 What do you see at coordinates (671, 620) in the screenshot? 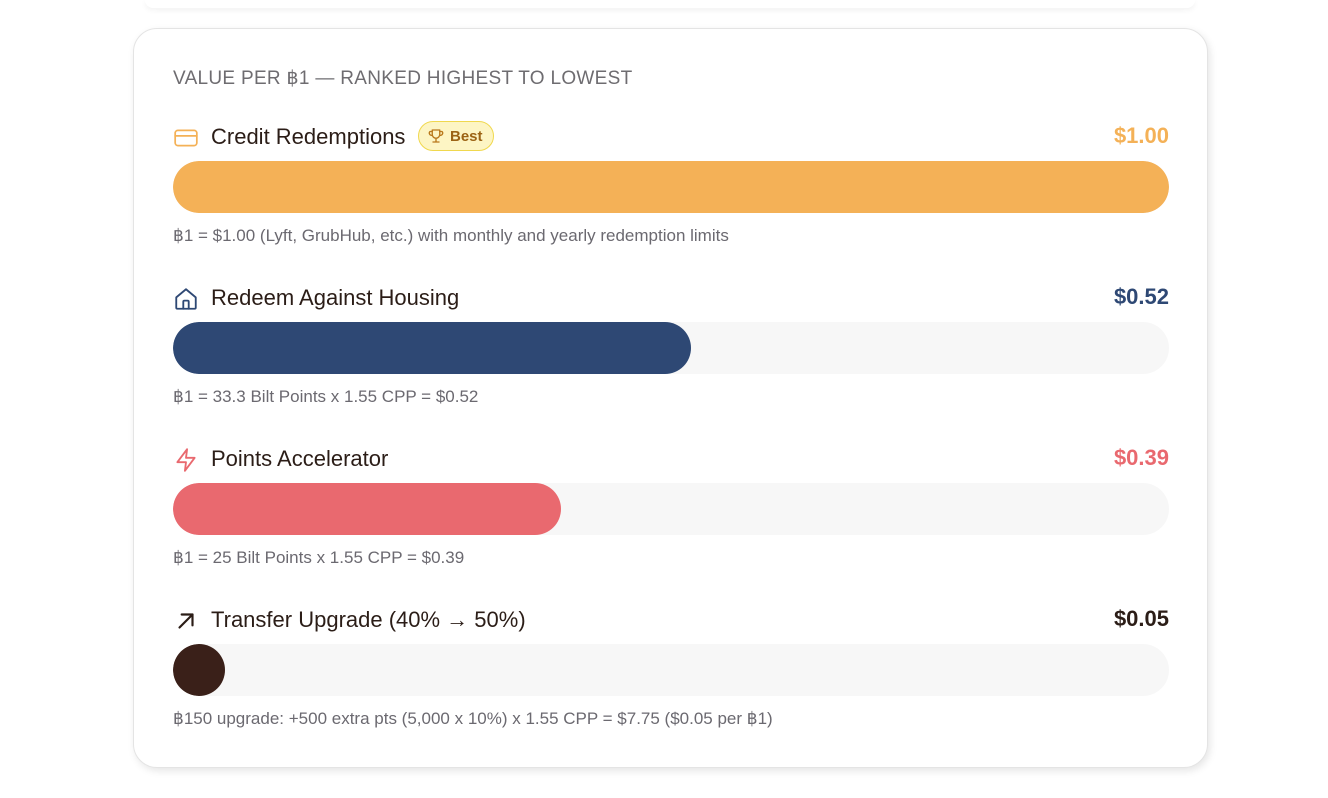
I see `row-header: Transfer Upgrade (40% → 50%) $0.05` at bounding box center [671, 620].